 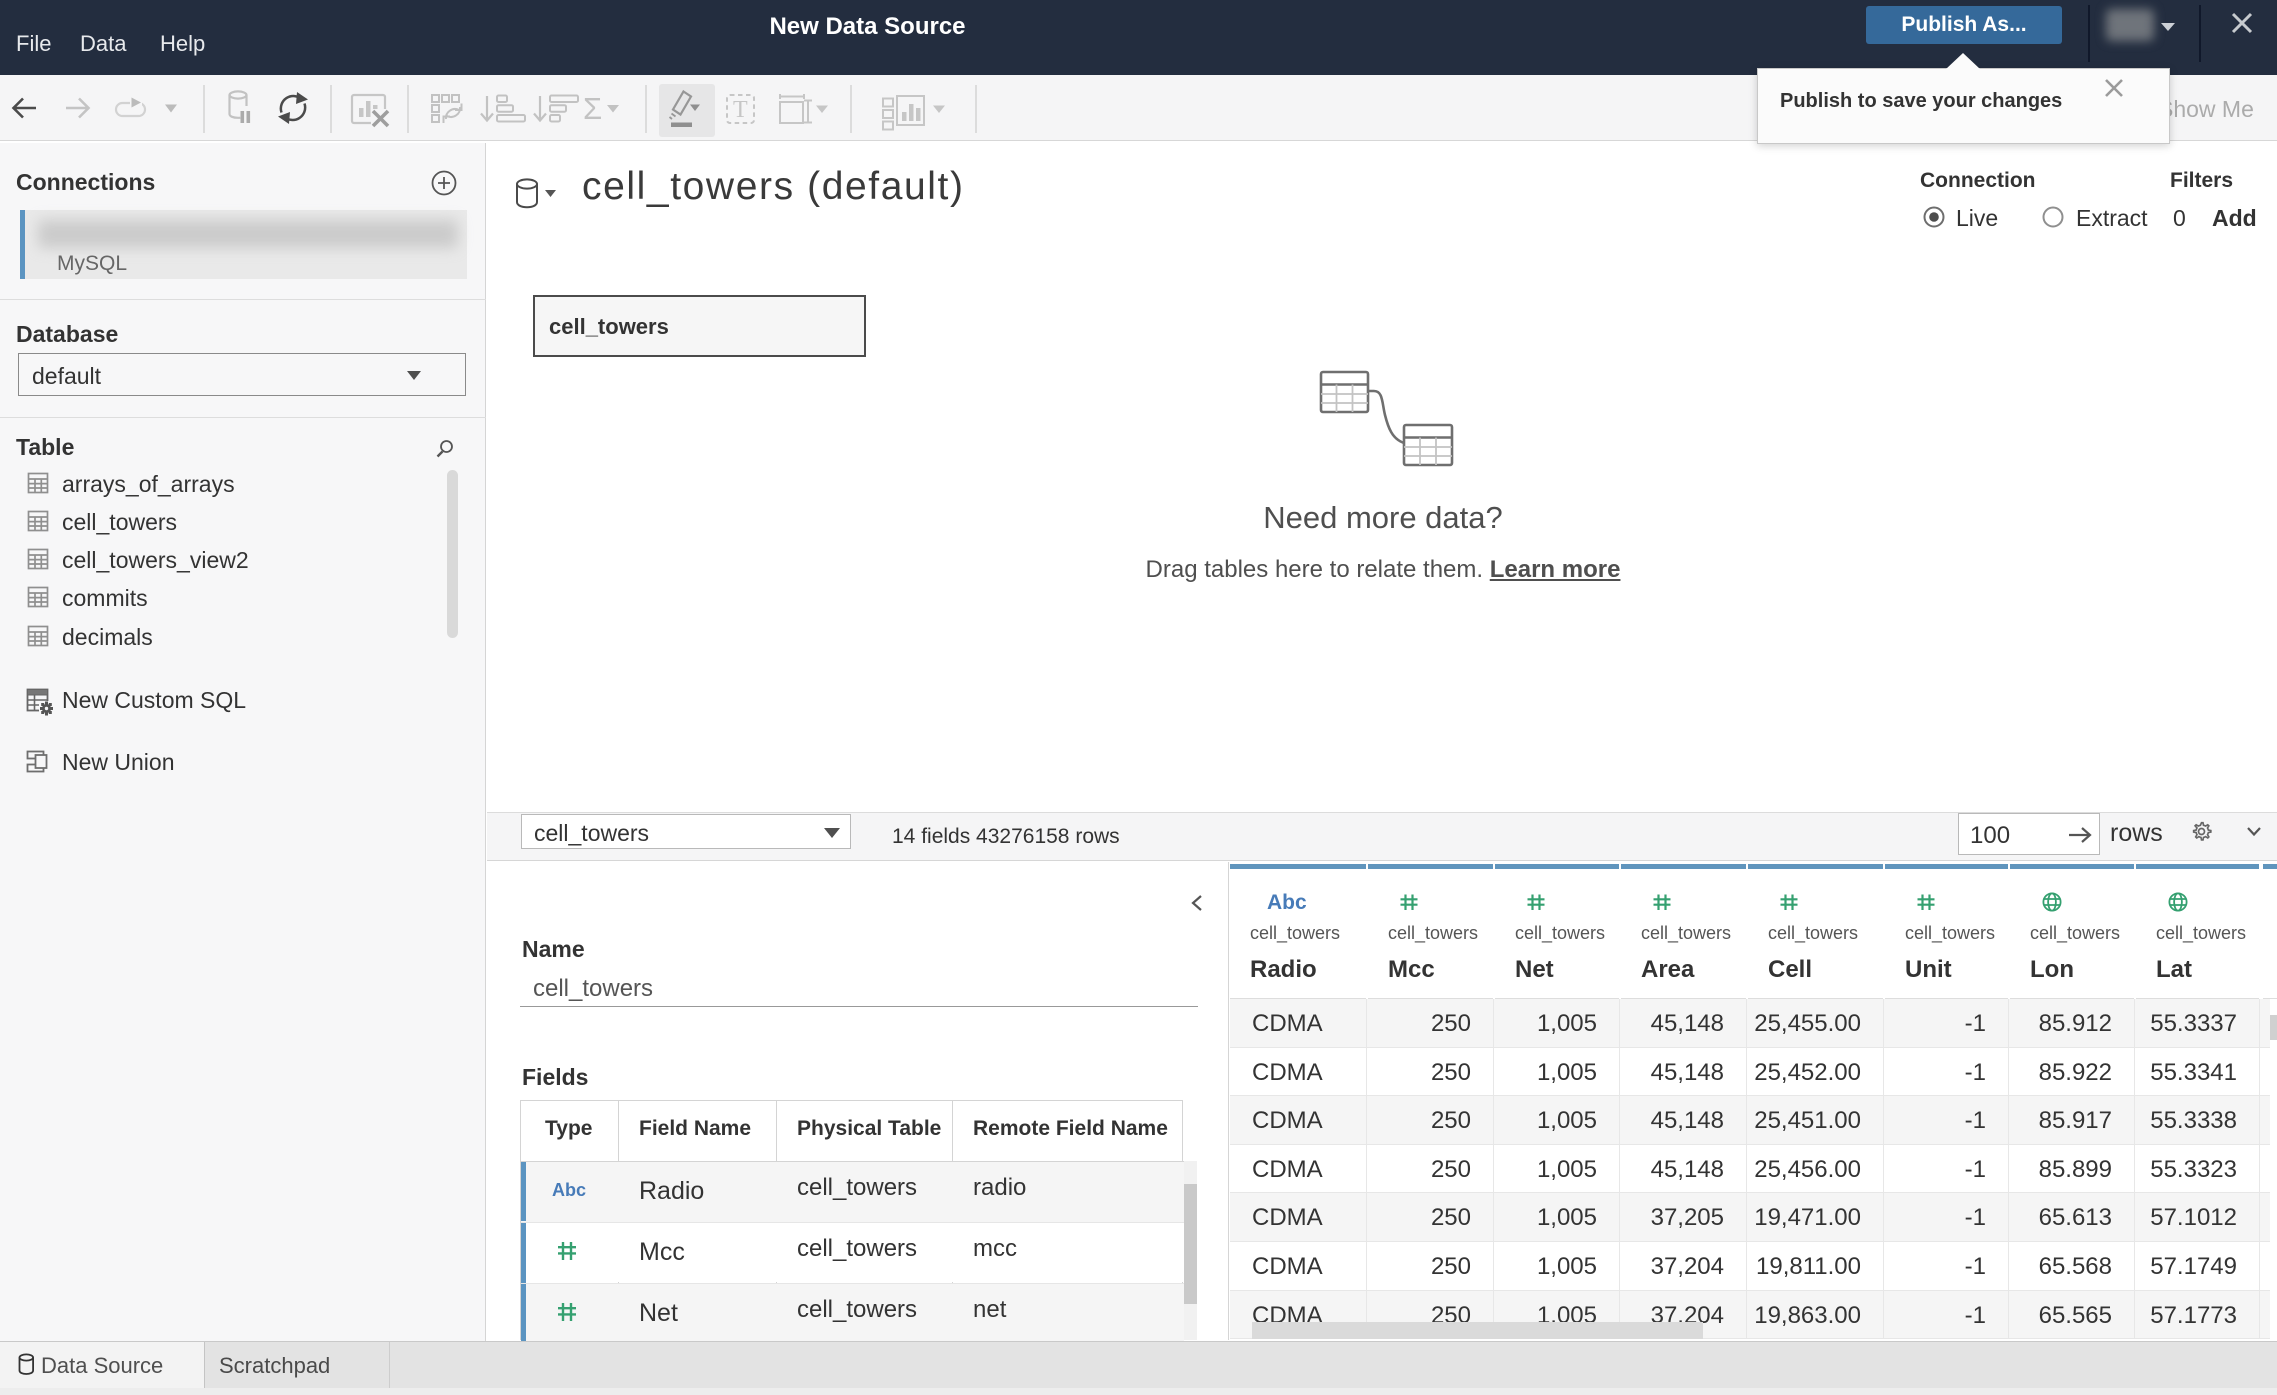 What do you see at coordinates (740, 110) in the screenshot?
I see `svg-text: T` at bounding box center [740, 110].